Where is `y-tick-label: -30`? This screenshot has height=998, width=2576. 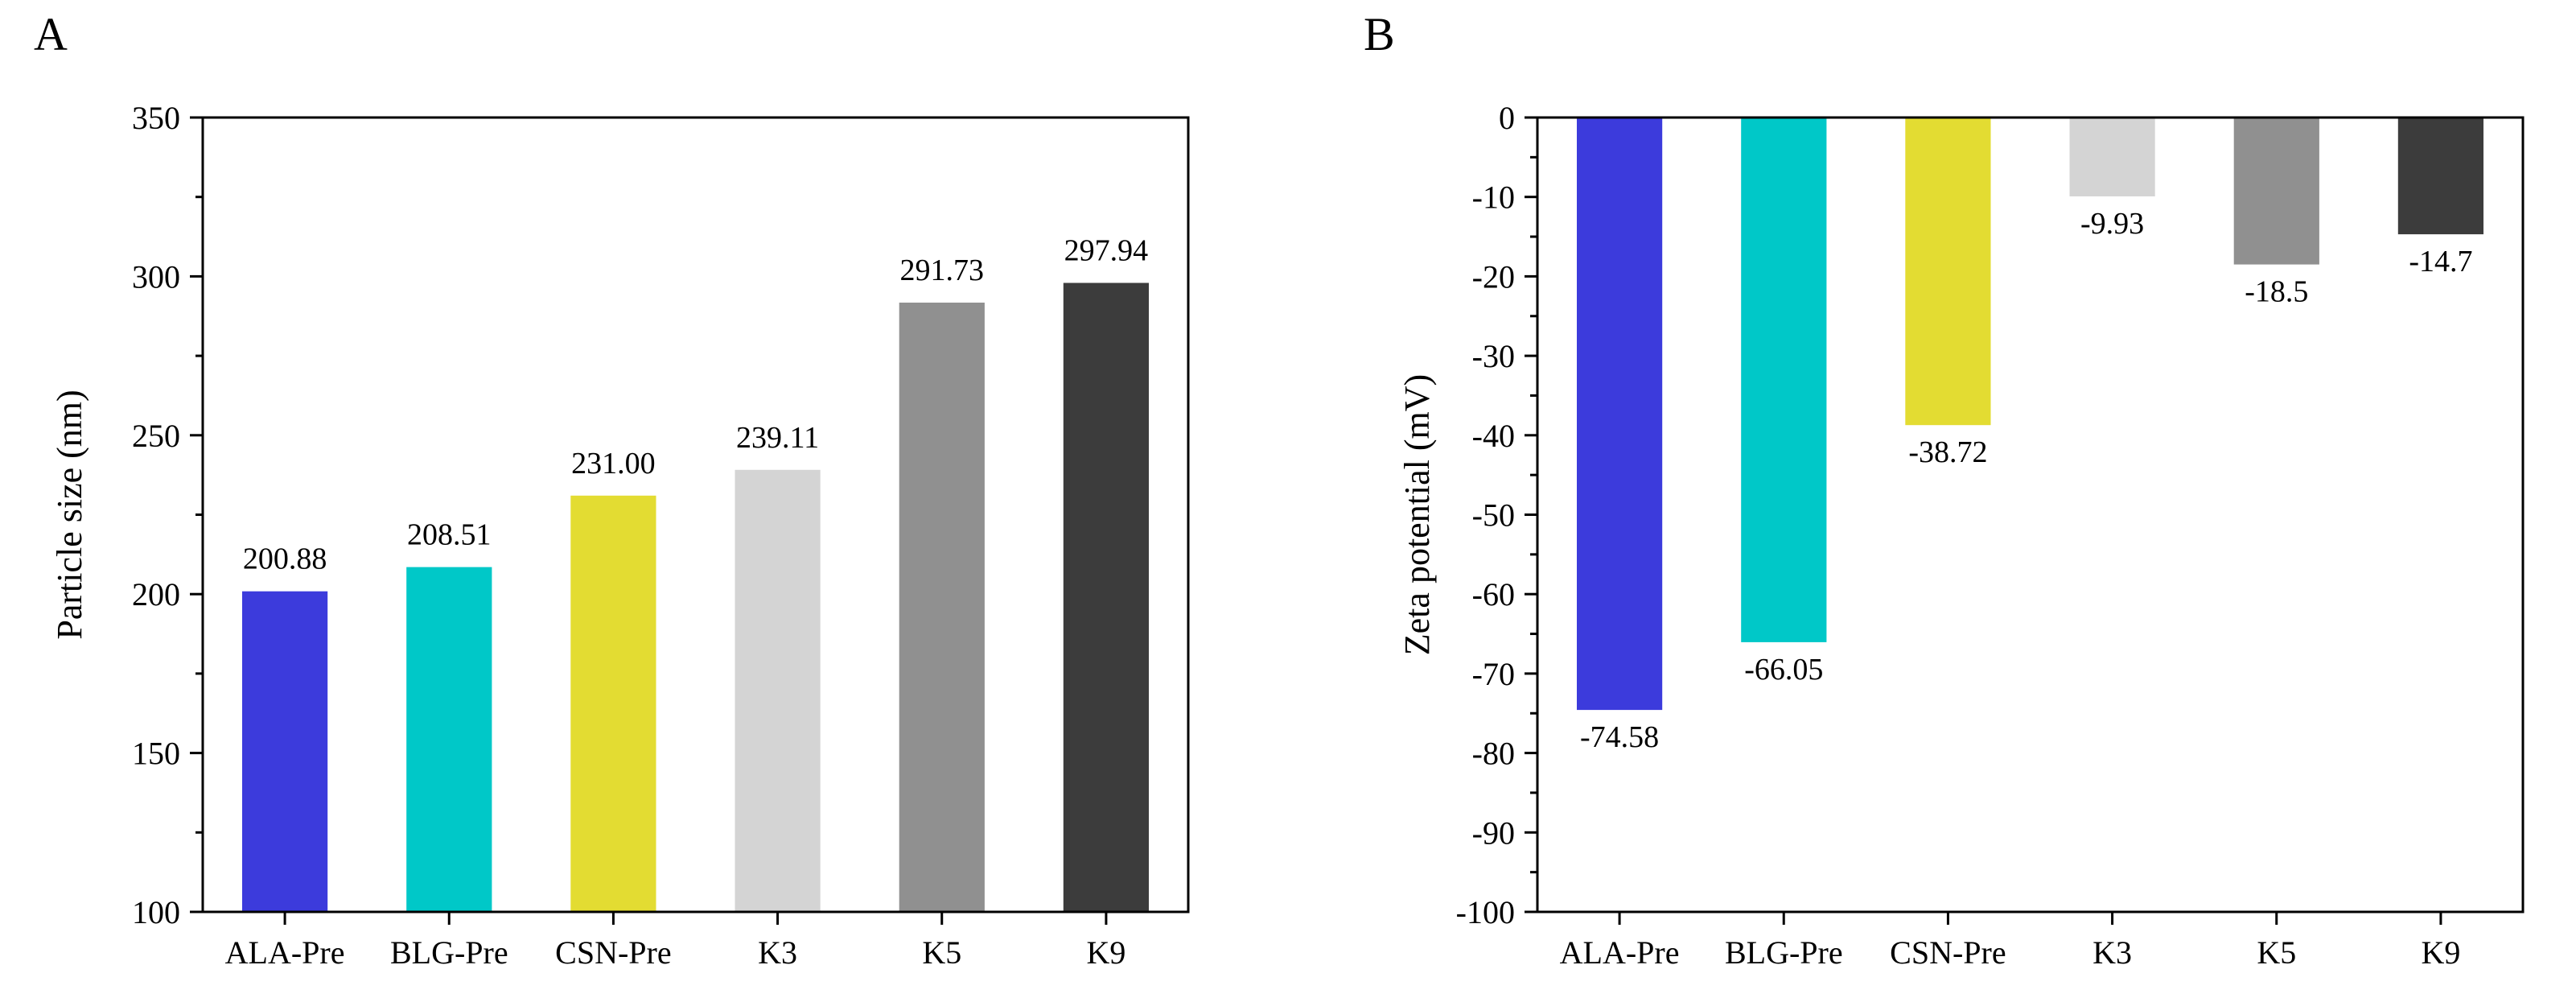
y-tick-label: -30 is located at coordinates (1493, 356).